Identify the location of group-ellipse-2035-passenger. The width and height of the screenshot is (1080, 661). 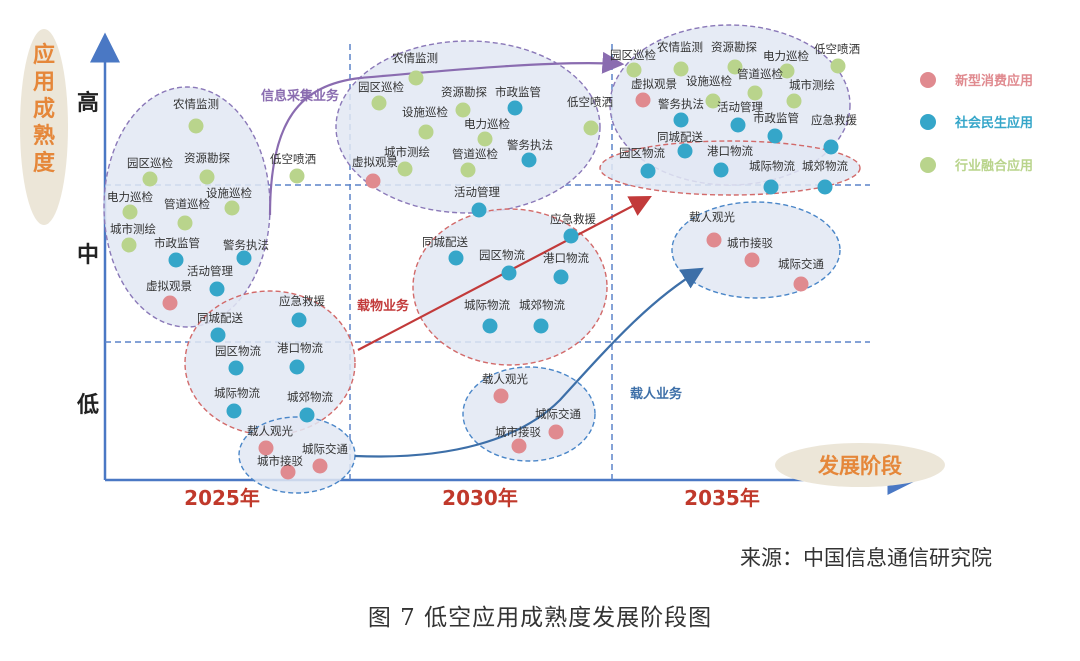
(756, 250).